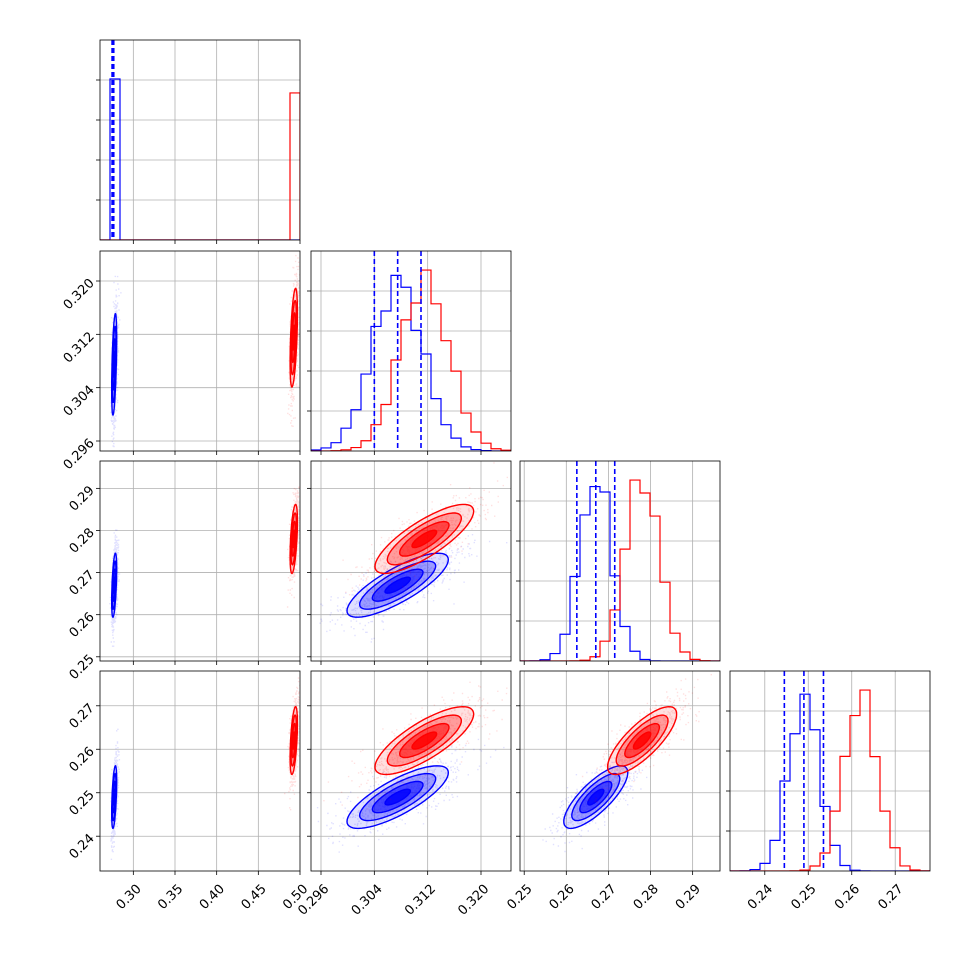  What do you see at coordinates (367, 900) in the screenshot?
I see `x-tick-label: 0.304` at bounding box center [367, 900].